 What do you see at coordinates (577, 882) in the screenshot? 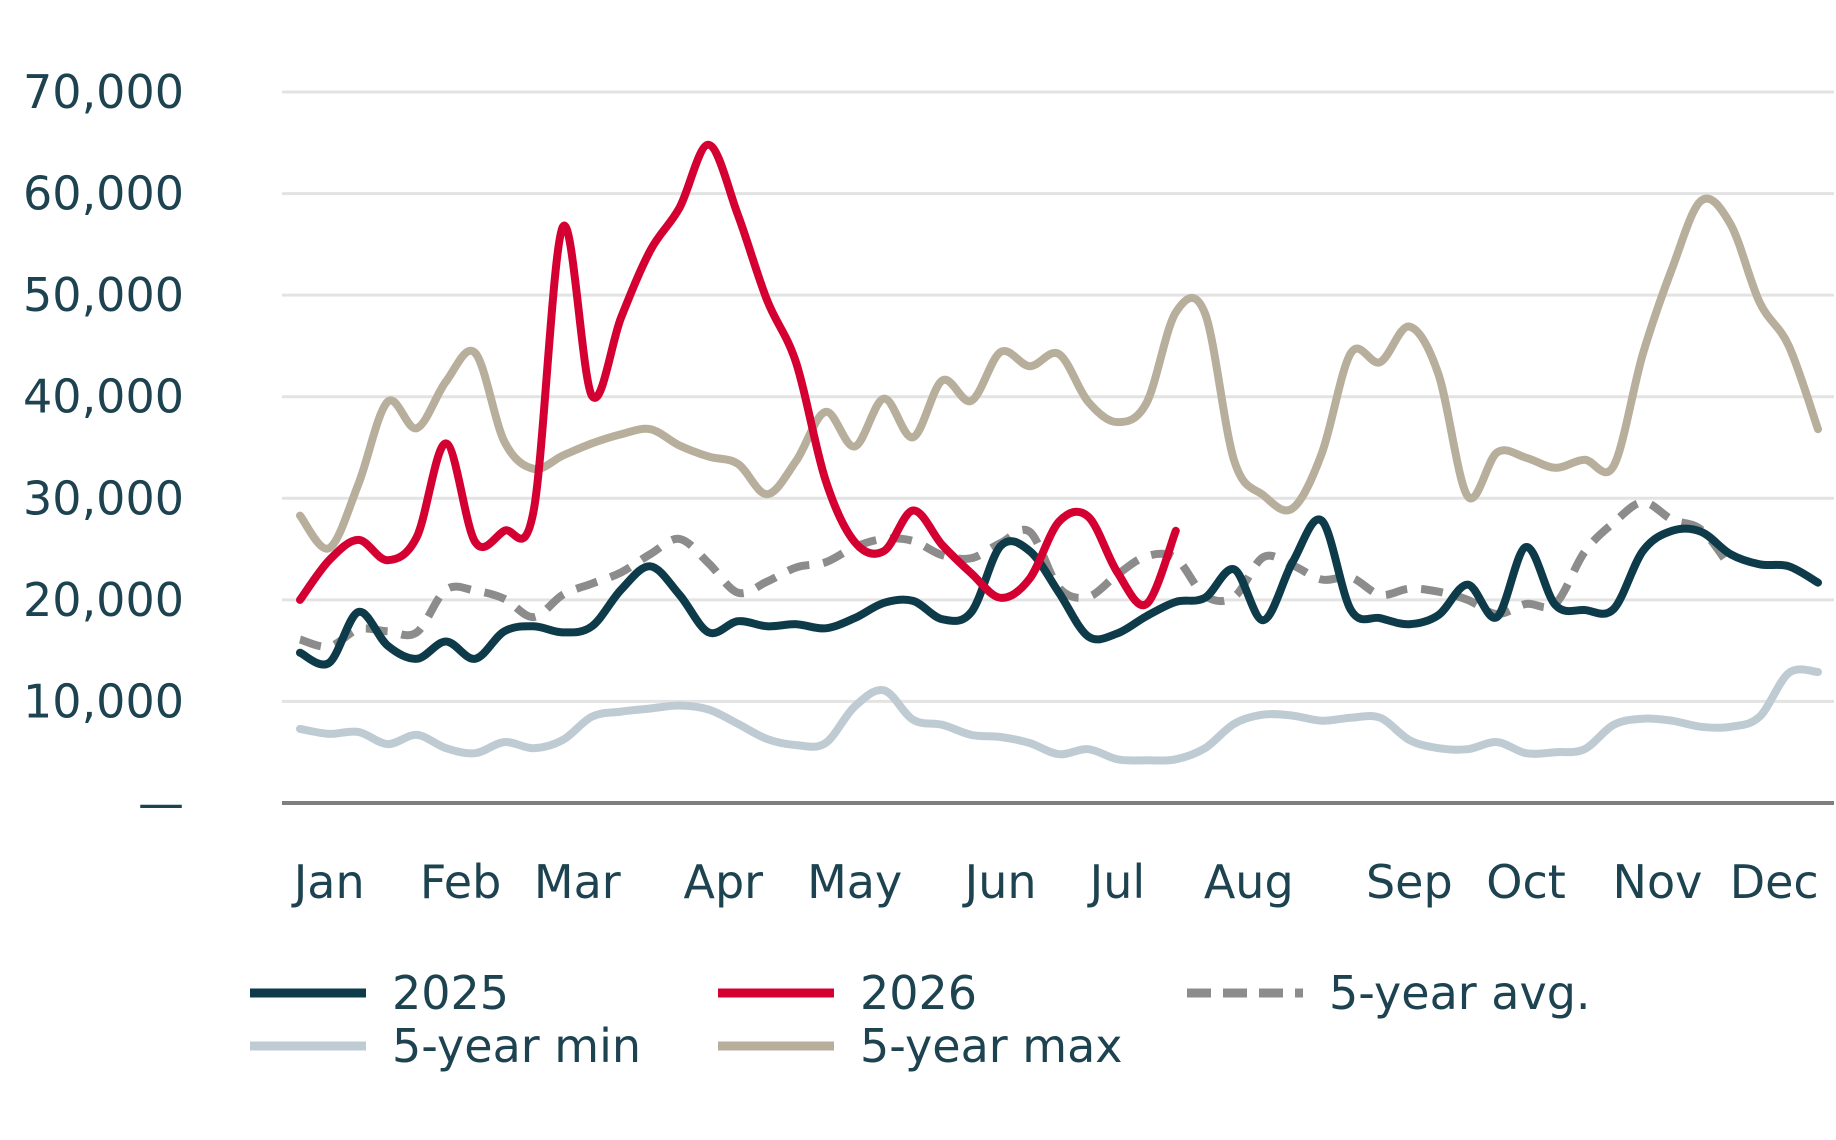
I see `x-tick-label: Mar` at bounding box center [577, 882].